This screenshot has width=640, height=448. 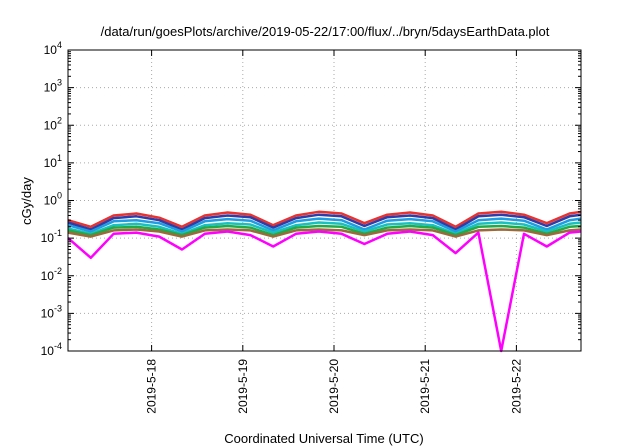 What do you see at coordinates (53, 199) in the screenshot?
I see `y-tick-label: 10⁰` at bounding box center [53, 199].